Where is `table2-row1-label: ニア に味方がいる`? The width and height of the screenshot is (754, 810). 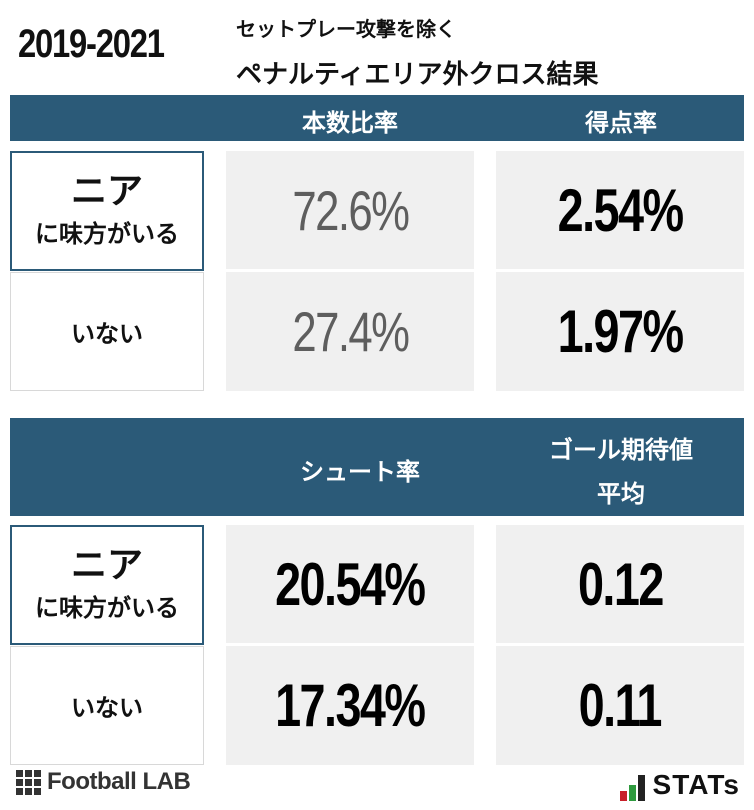 table2-row1-label: ニア に味方がいる is located at coordinates (107, 585).